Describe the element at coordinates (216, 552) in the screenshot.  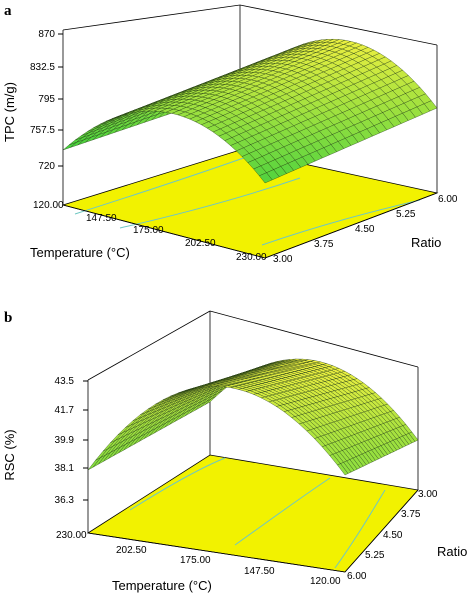
I see `x-axis-b` at that location.